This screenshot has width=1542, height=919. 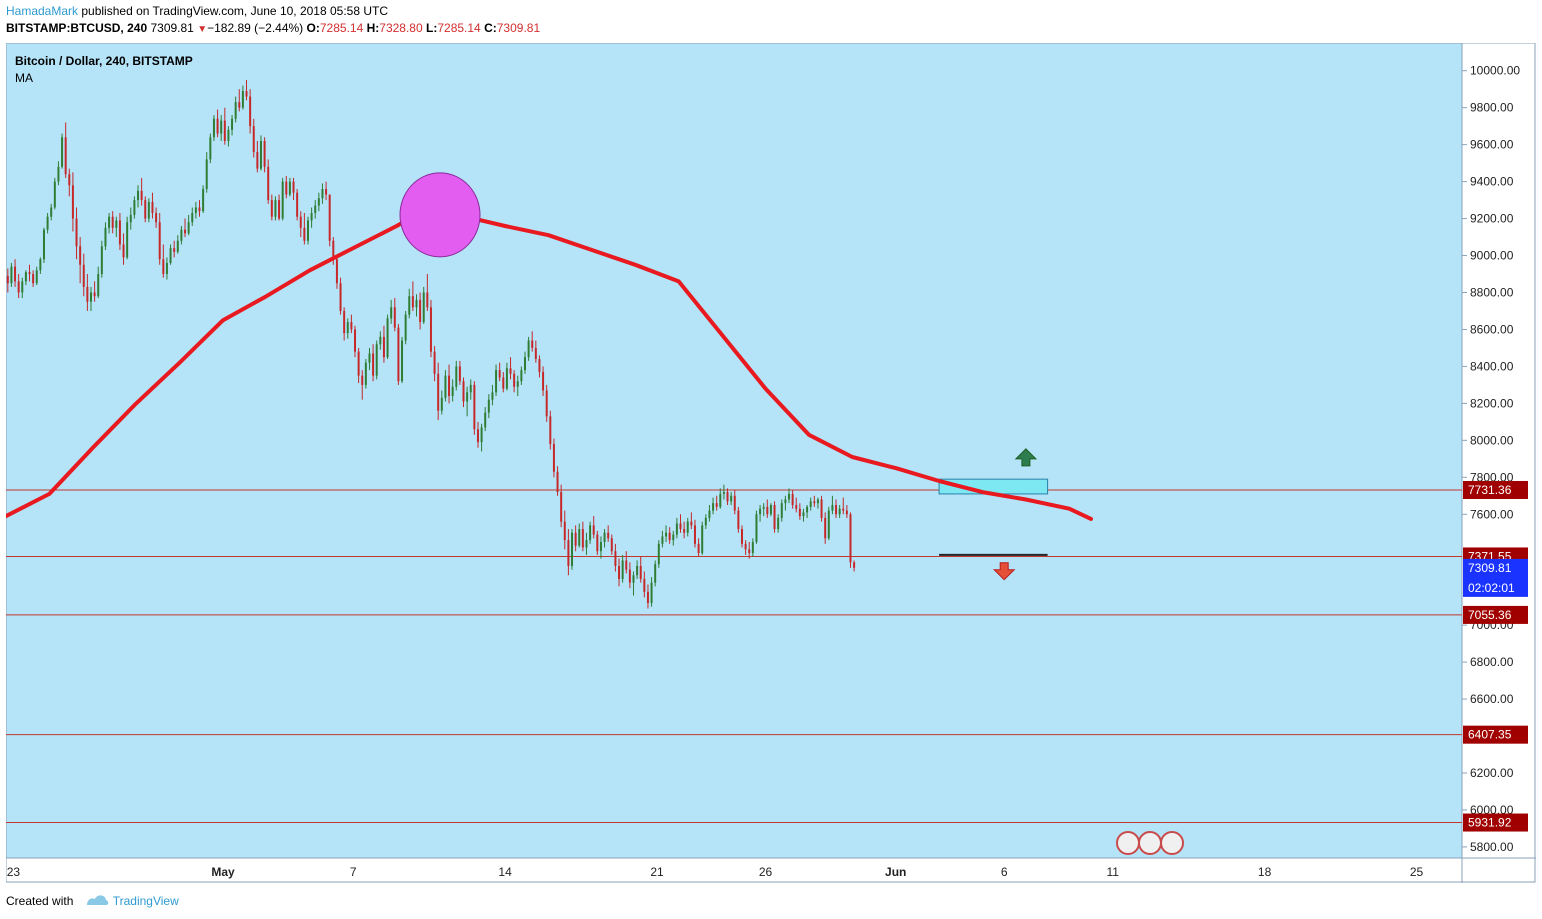 I want to click on price-tick-label: 9600.00, so click(x=1492, y=145).